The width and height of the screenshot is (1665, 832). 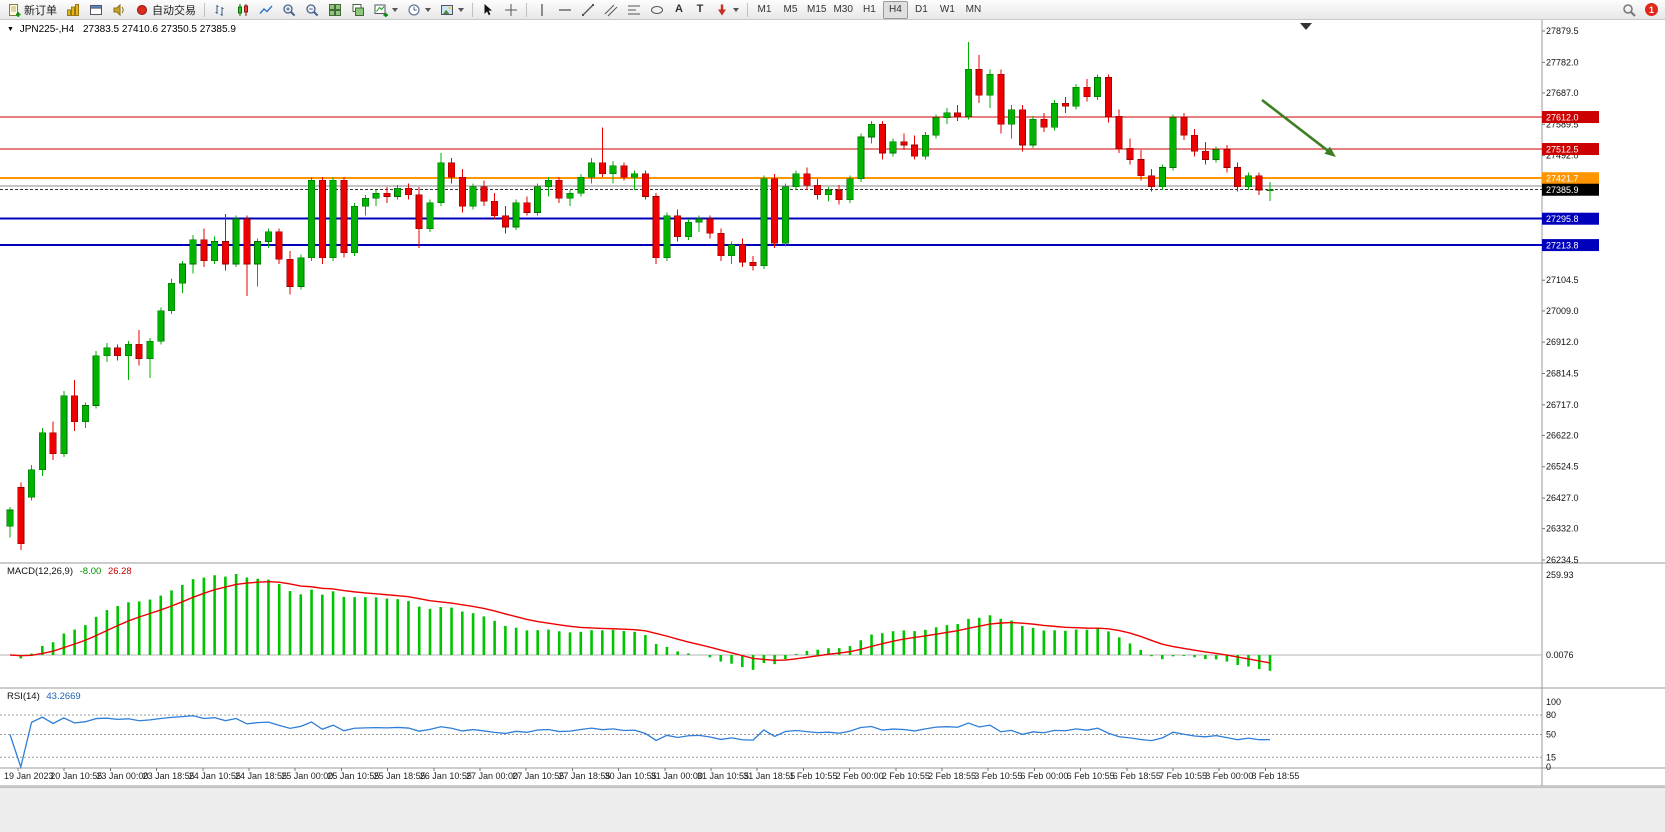 What do you see at coordinates (1562, 529) in the screenshot?
I see `price-axis-label: 26332.0` at bounding box center [1562, 529].